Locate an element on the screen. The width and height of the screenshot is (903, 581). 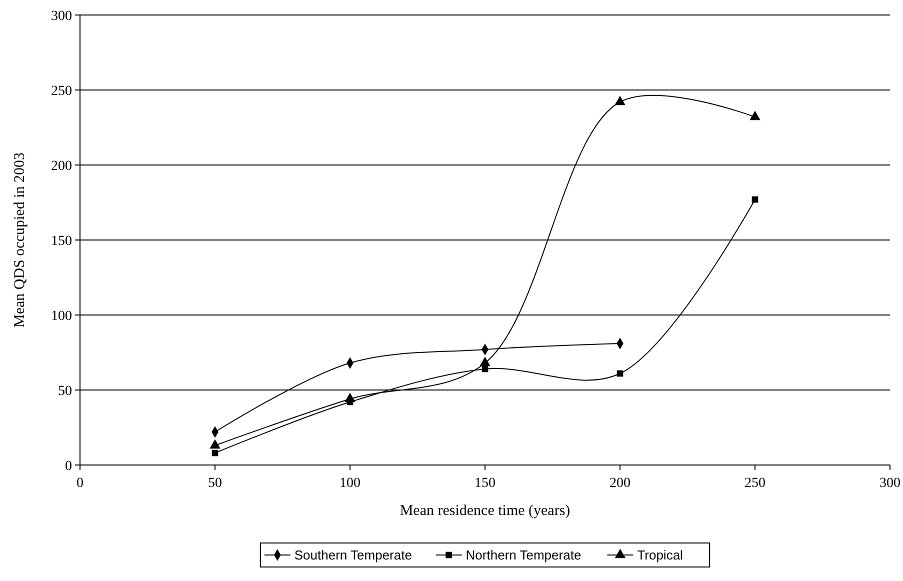
x-tick-label: 50 is located at coordinates (215, 483).